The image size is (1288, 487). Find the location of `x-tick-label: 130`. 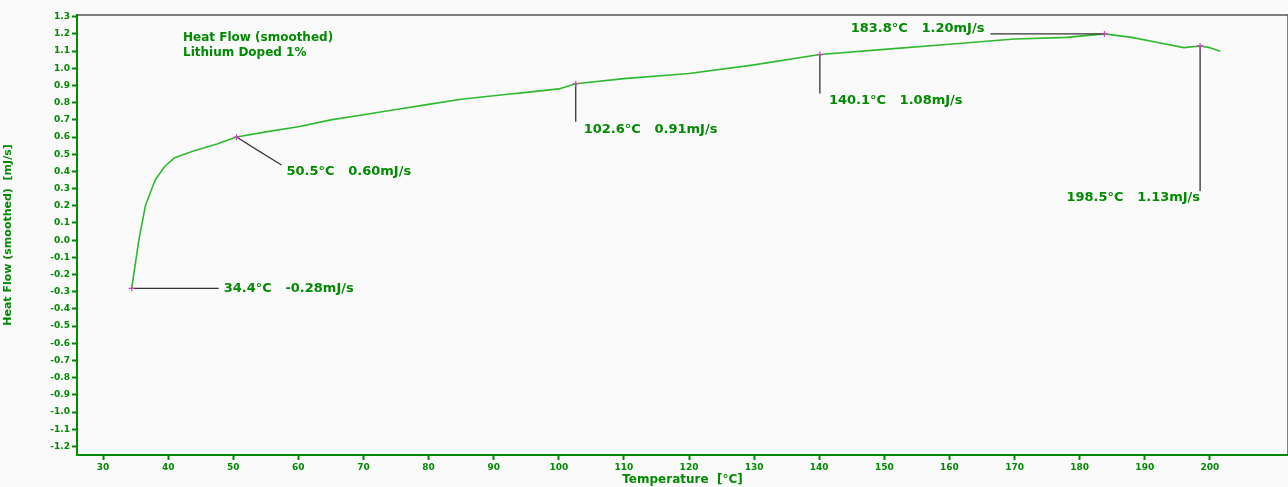

x-tick-label: 130 is located at coordinates (754, 466).